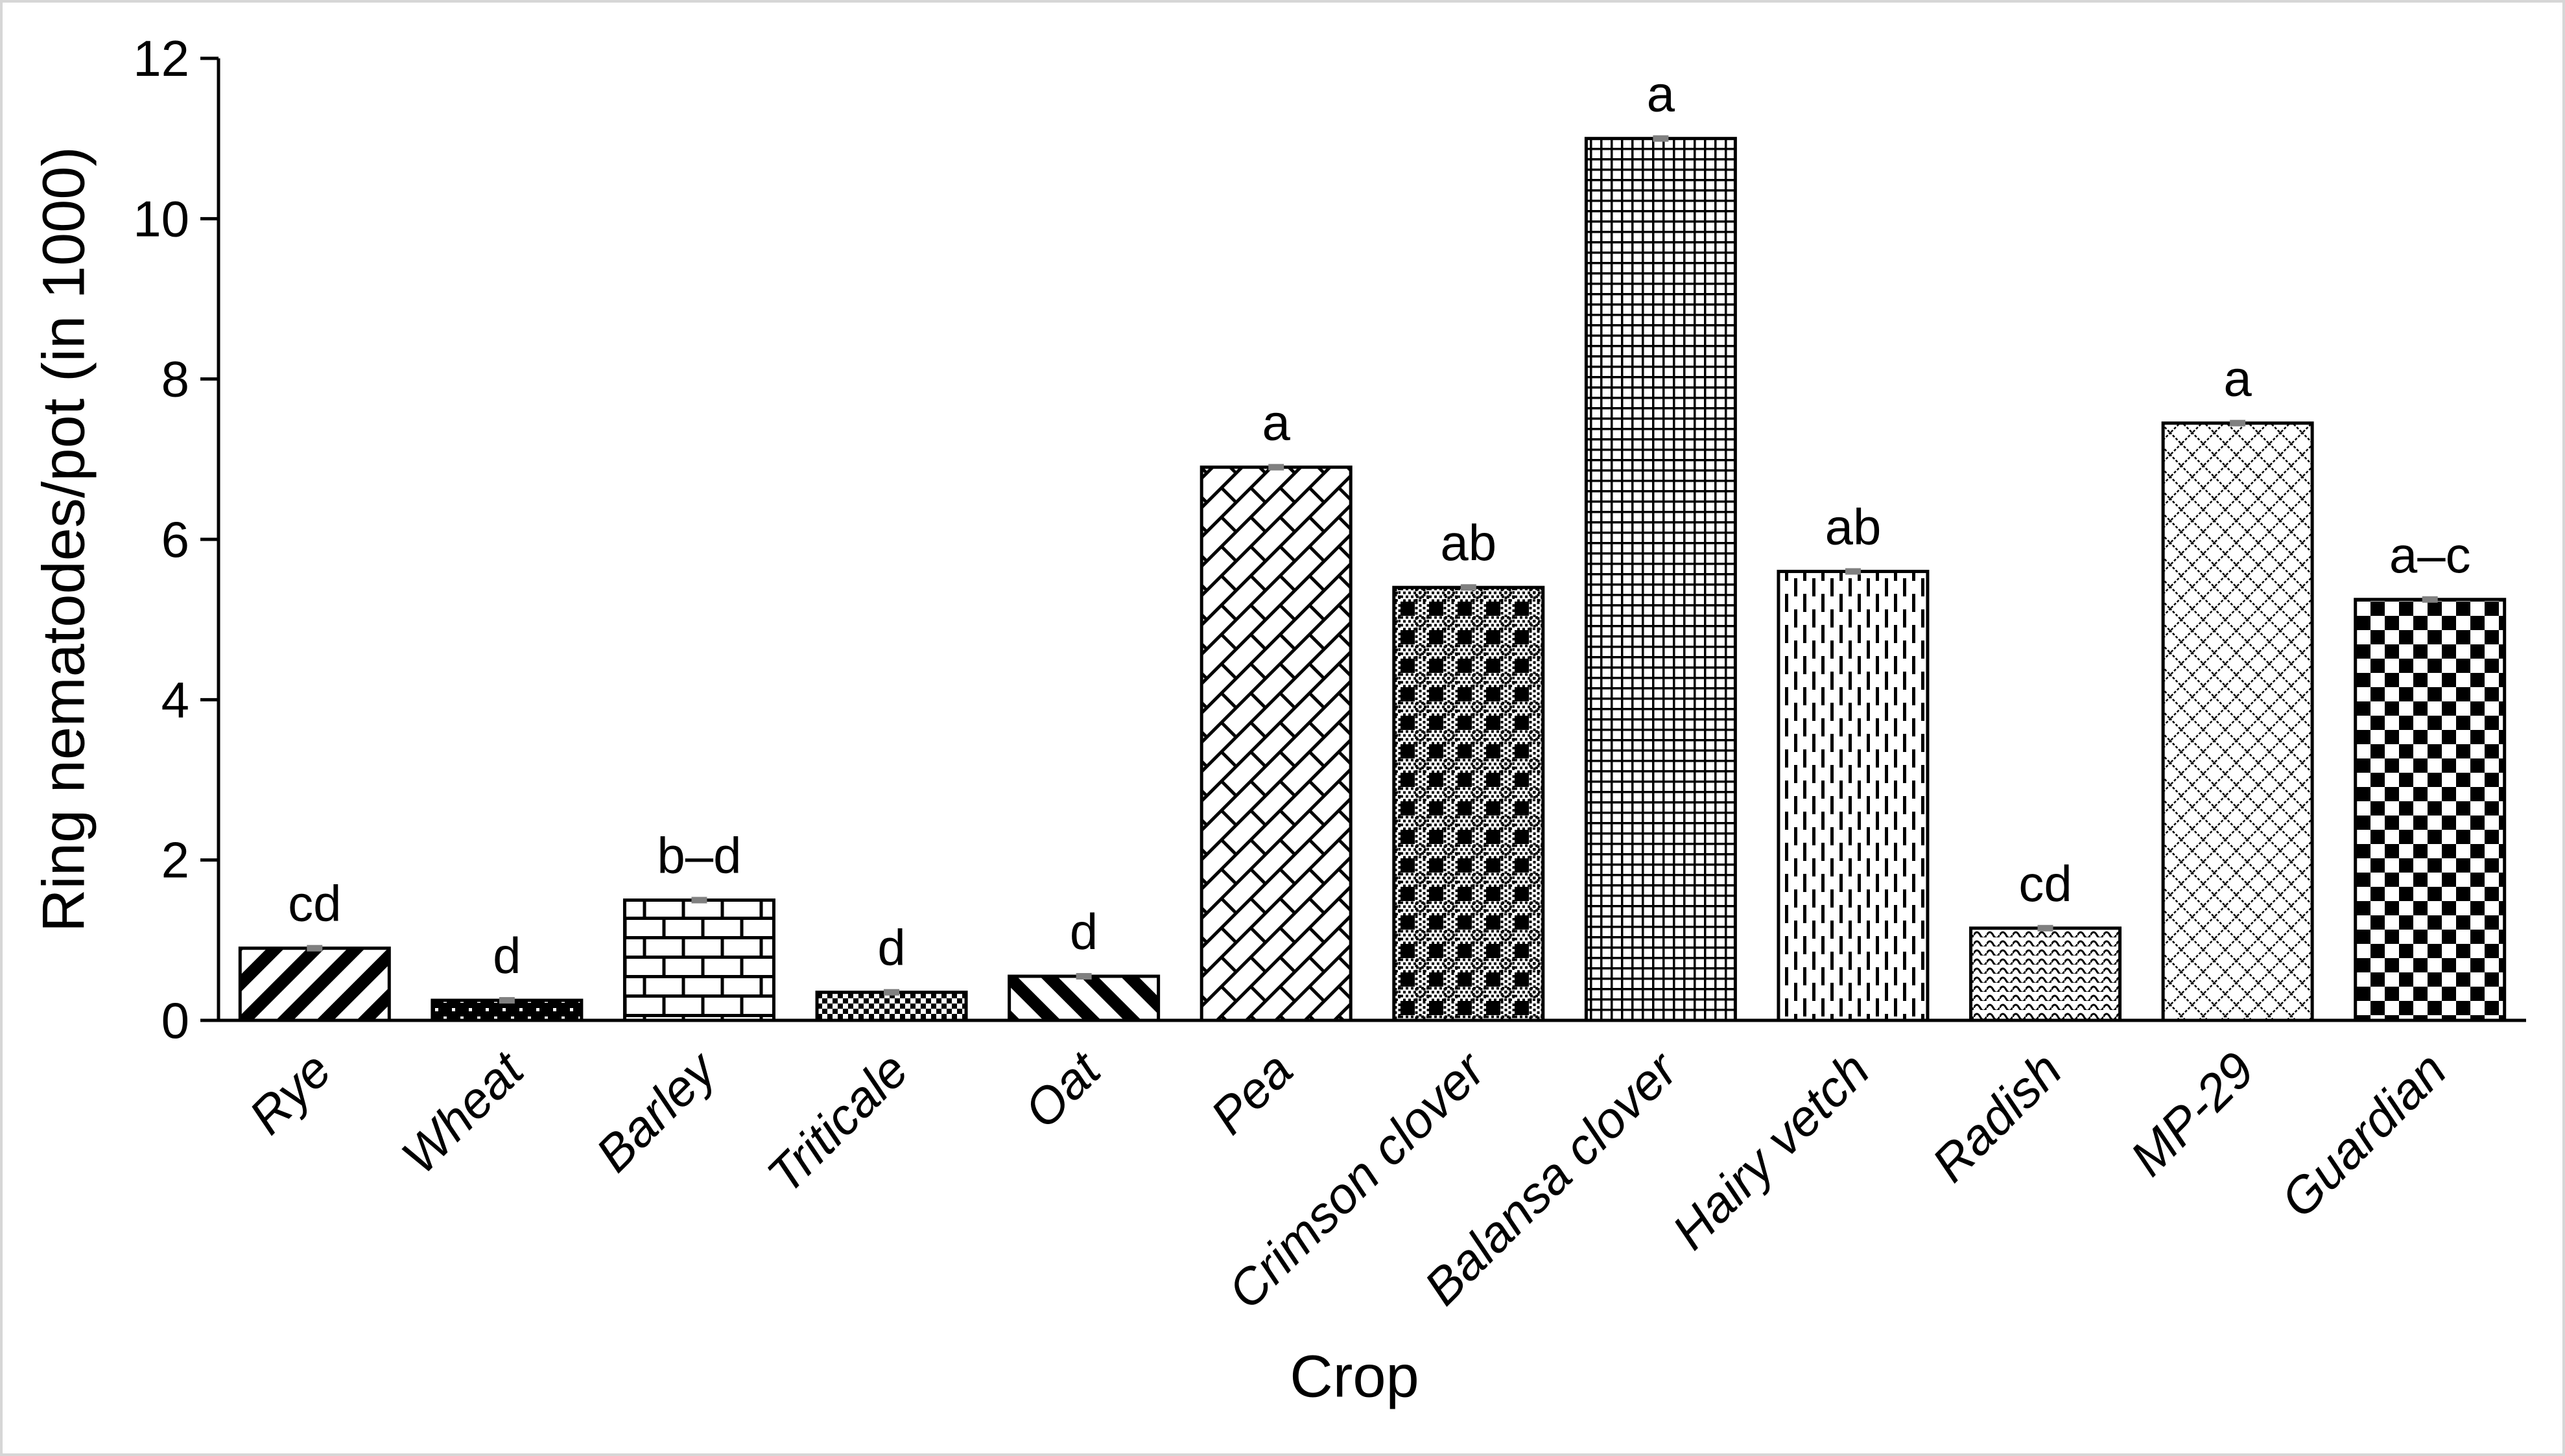 The image size is (2565, 1456). What do you see at coordinates (314, 984) in the screenshot?
I see `bar-rye` at bounding box center [314, 984].